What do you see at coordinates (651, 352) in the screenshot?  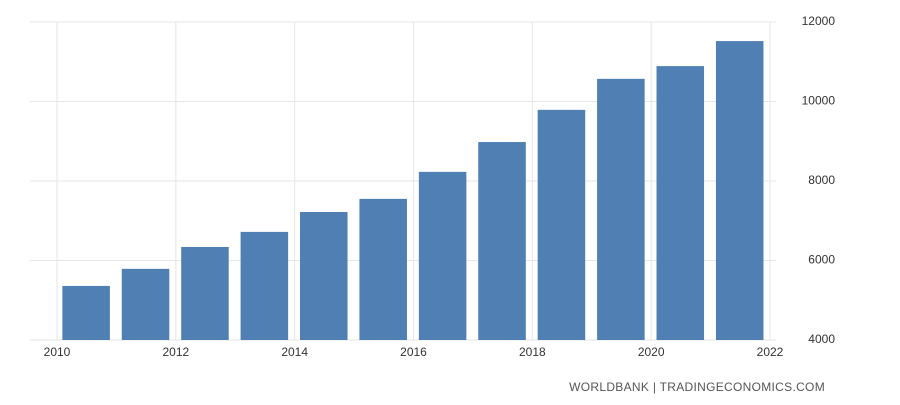 I see `x-tick-label: 2020` at bounding box center [651, 352].